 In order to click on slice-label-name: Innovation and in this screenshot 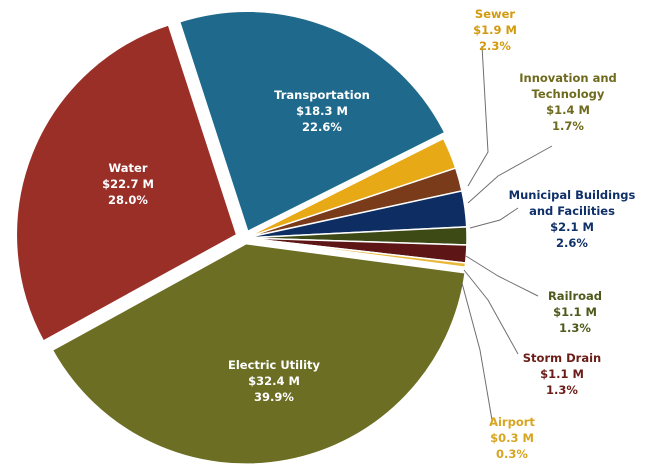, I will do `click(568, 78)`.